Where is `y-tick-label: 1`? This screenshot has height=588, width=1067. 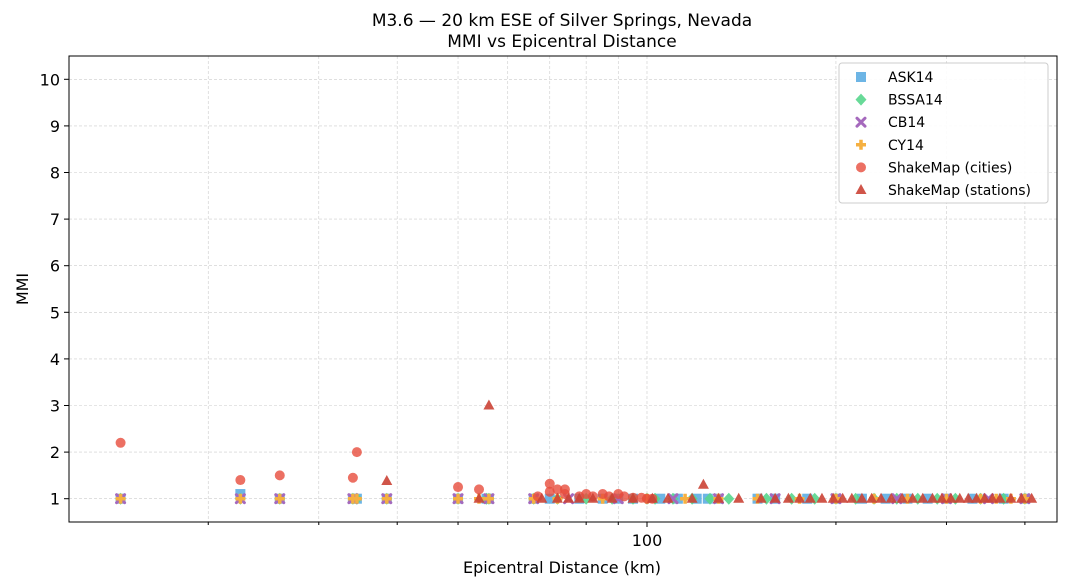 y-tick-label: 1 is located at coordinates (55, 499).